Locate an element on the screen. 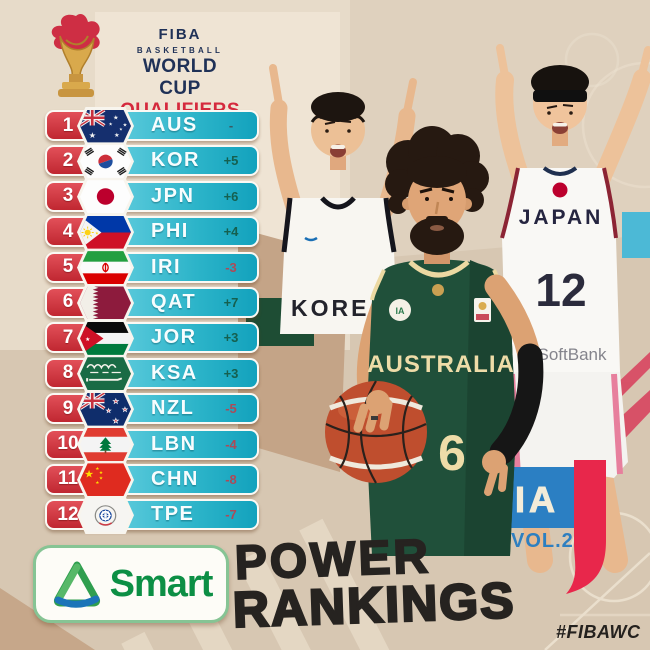 The width and height of the screenshot is (650, 650). australia-number-text: 6 is located at coordinates (452, 453).